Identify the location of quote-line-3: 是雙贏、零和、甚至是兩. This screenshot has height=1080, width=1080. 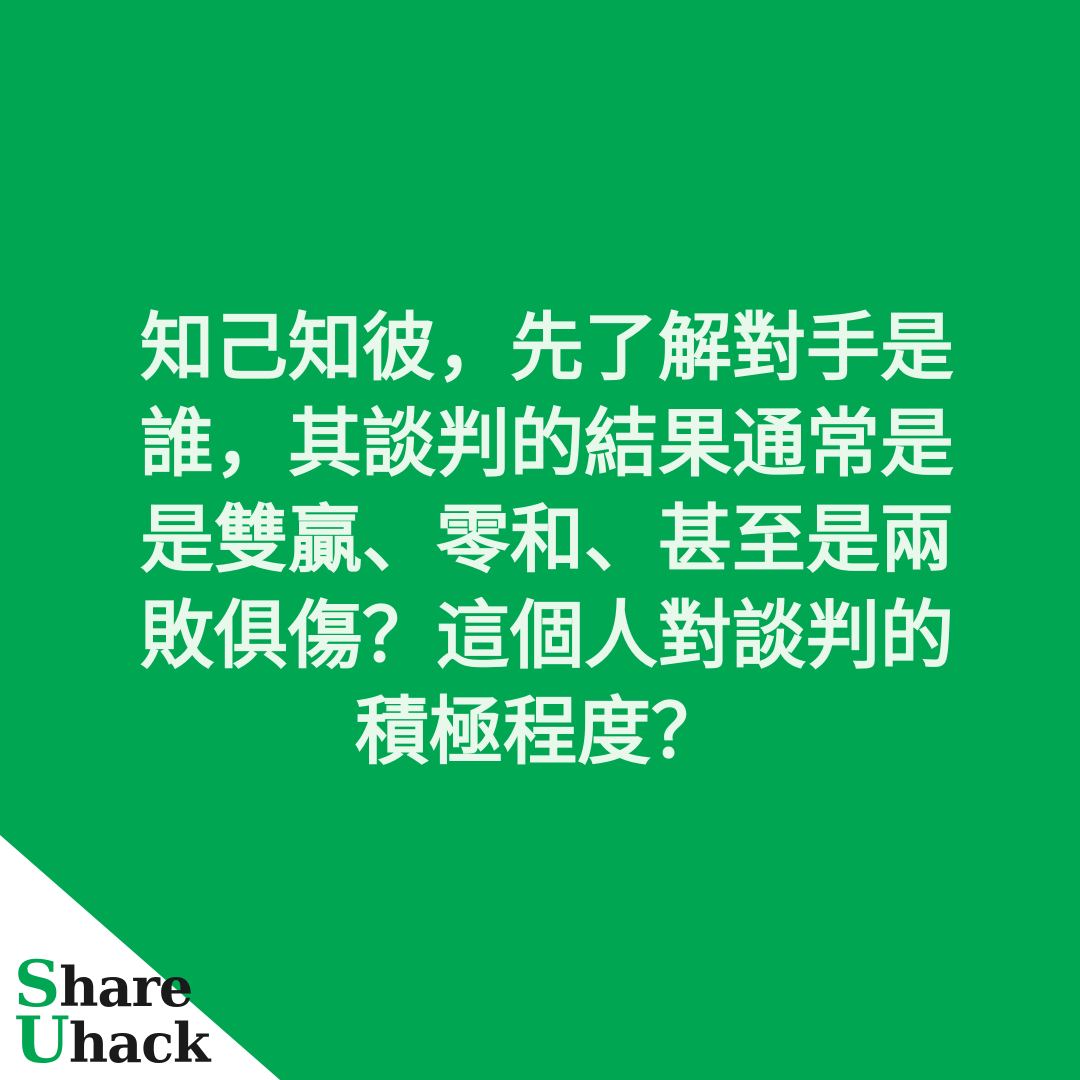
(547, 540).